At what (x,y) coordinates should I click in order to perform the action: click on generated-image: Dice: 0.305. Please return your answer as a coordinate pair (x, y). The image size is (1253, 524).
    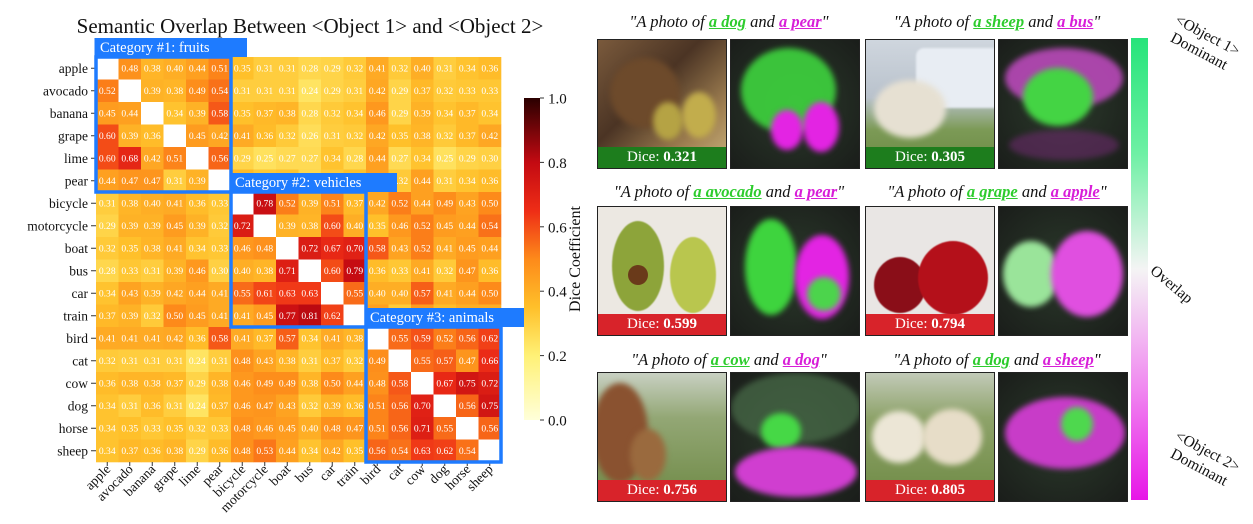
    Looking at the image, I should click on (930, 104).